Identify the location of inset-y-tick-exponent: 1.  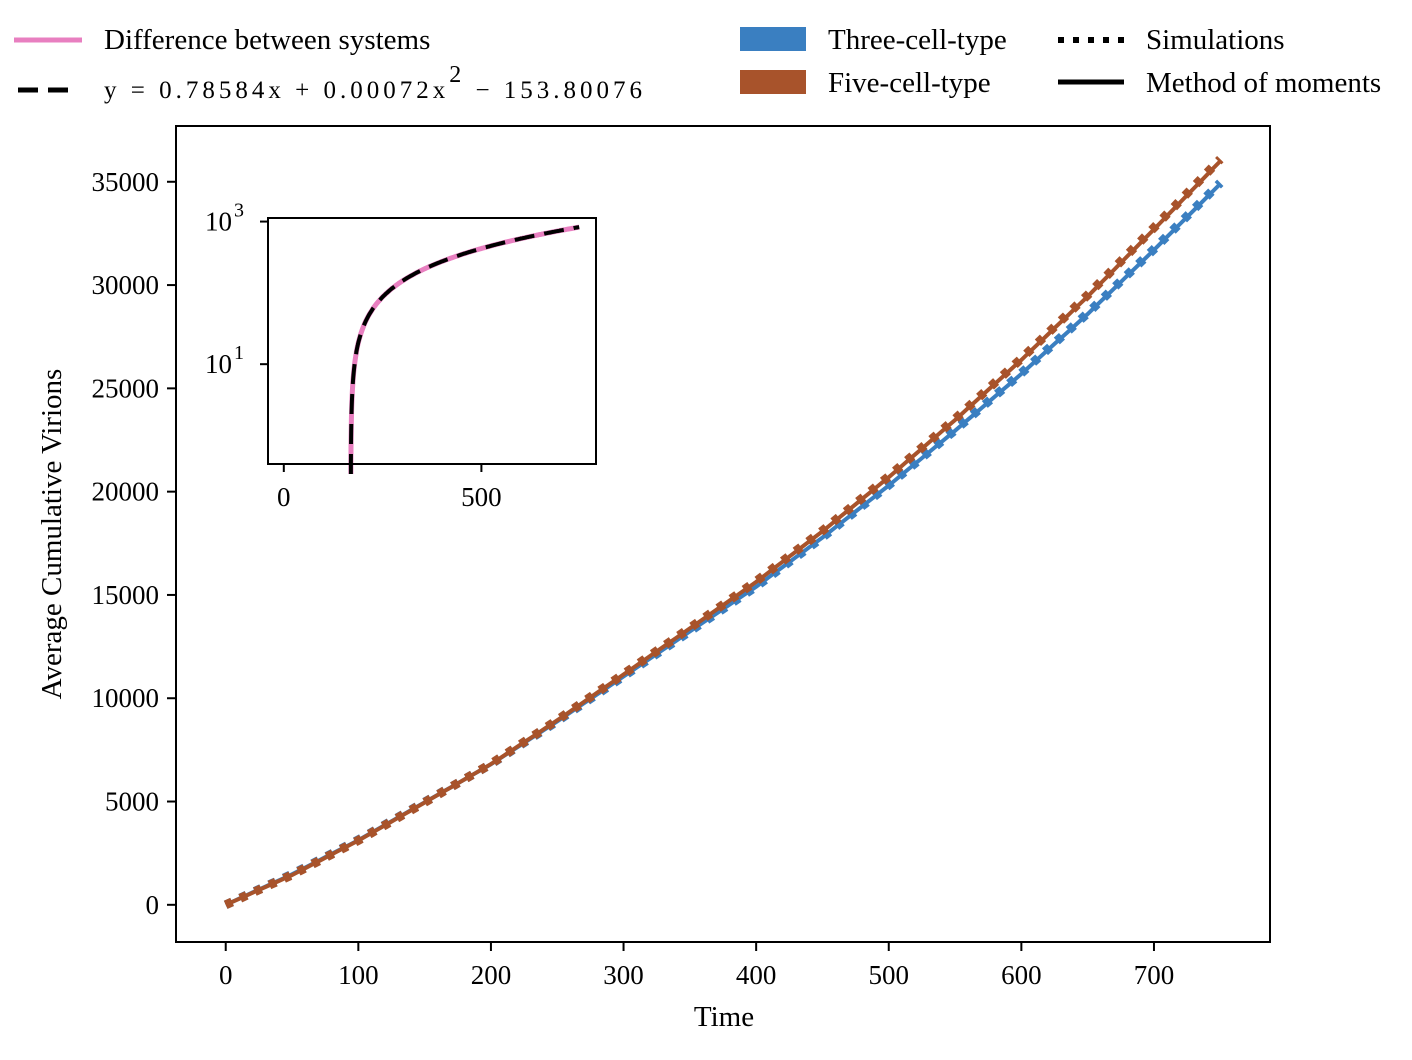
(239, 353).